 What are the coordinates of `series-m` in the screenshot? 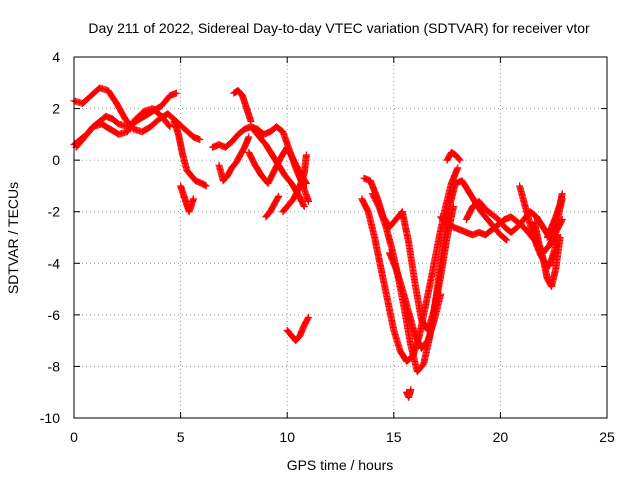 It's located at (298, 329).